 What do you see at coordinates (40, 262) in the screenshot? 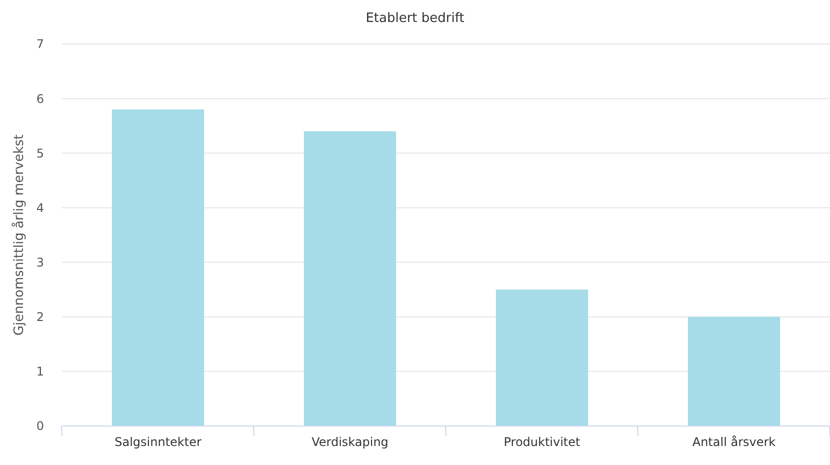
I see `y-tick-label: 3` at bounding box center [40, 262].